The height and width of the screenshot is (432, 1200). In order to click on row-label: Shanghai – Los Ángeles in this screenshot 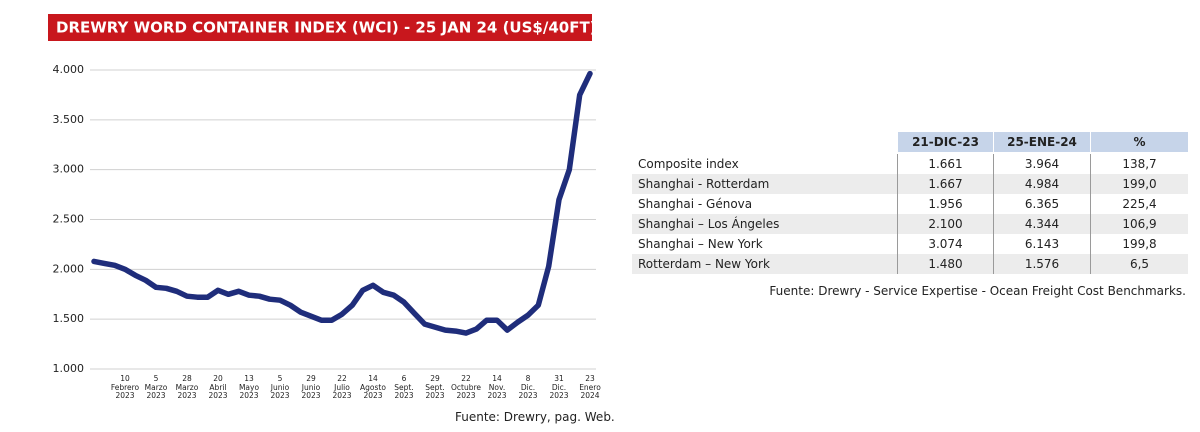, I will do `click(764, 224)`.